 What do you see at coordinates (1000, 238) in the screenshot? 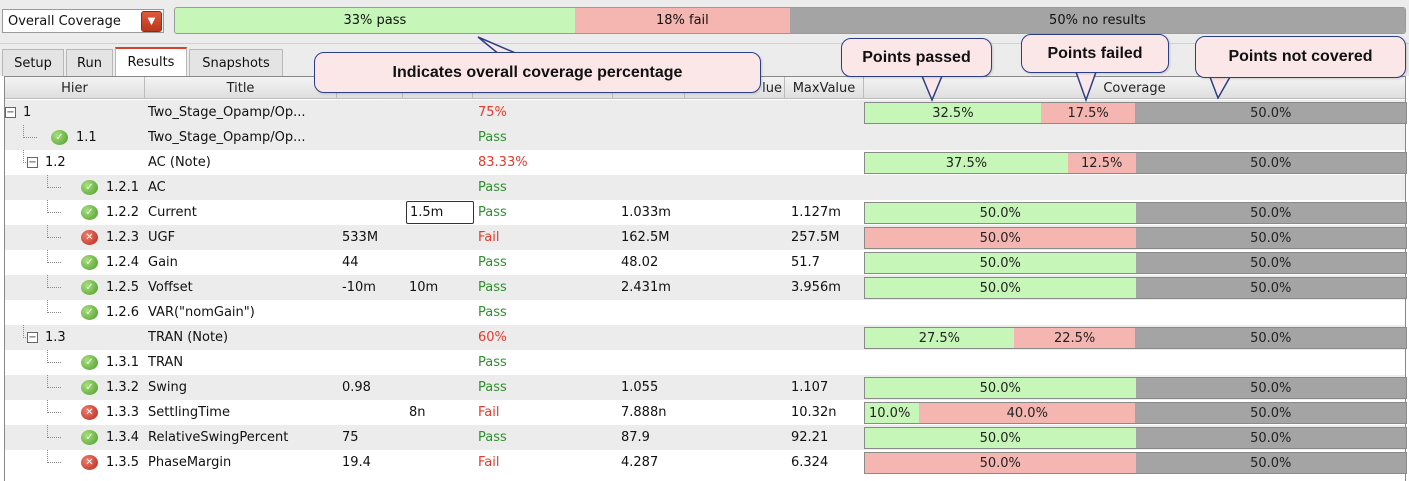
I see `coverage-fail-segment: 50.0%` at bounding box center [1000, 238].